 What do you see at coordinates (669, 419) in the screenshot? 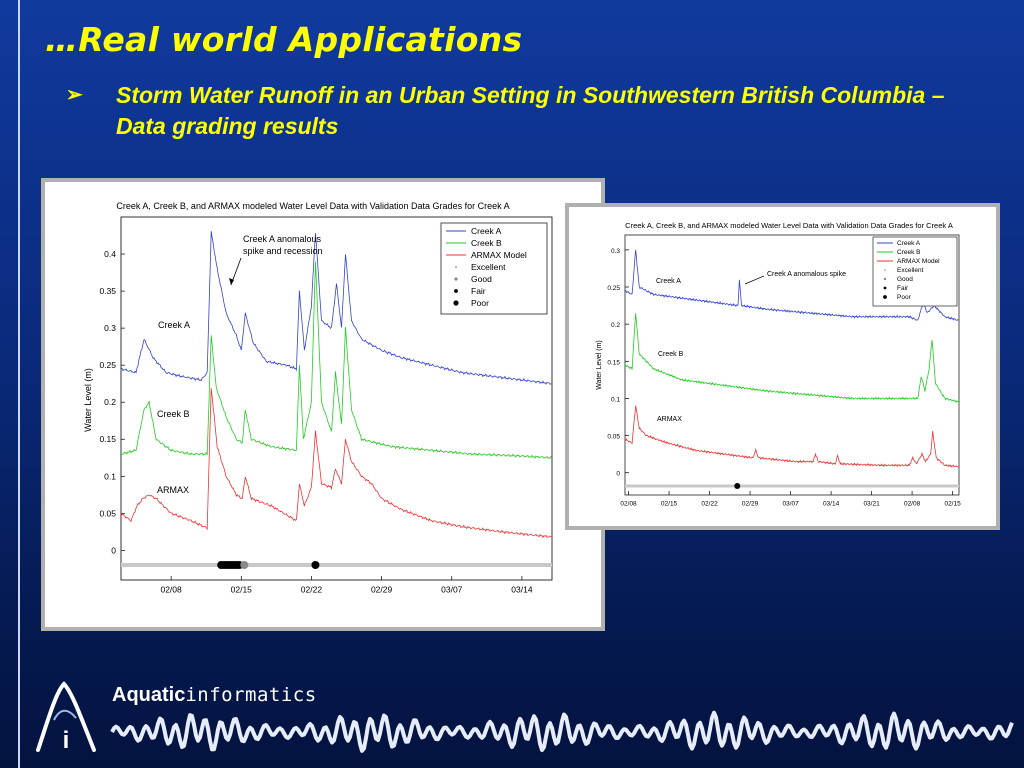
I see `chart-secondary-label-armax: ARMAX` at bounding box center [669, 419].